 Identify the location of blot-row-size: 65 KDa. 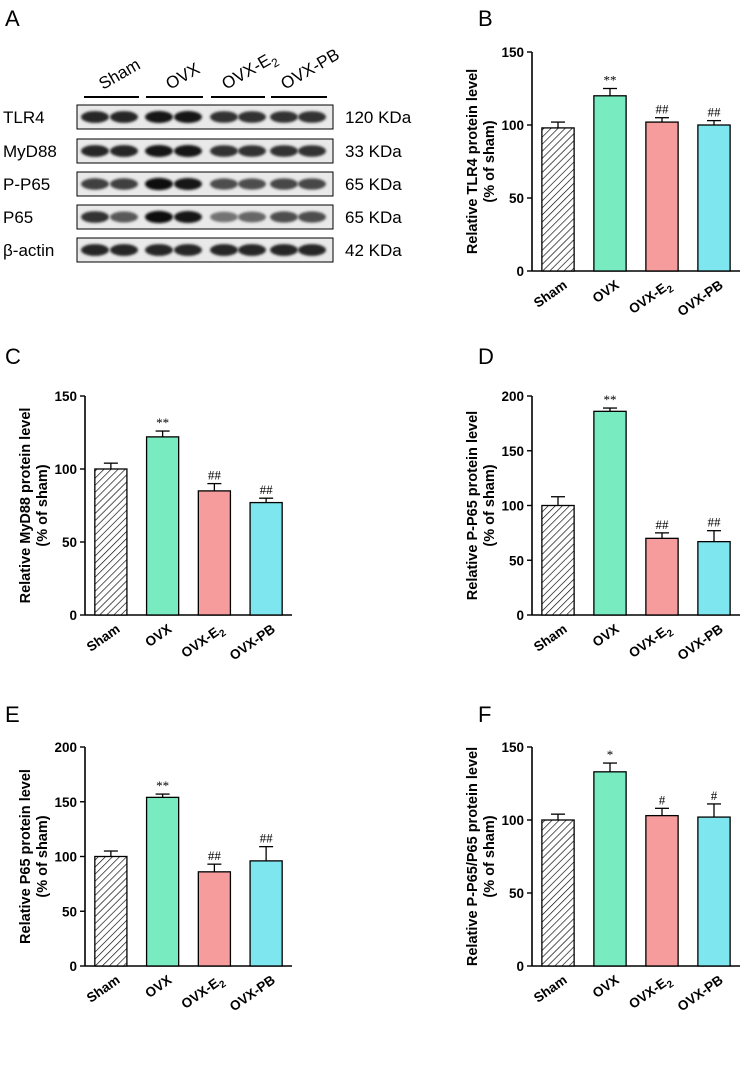
(373, 217).